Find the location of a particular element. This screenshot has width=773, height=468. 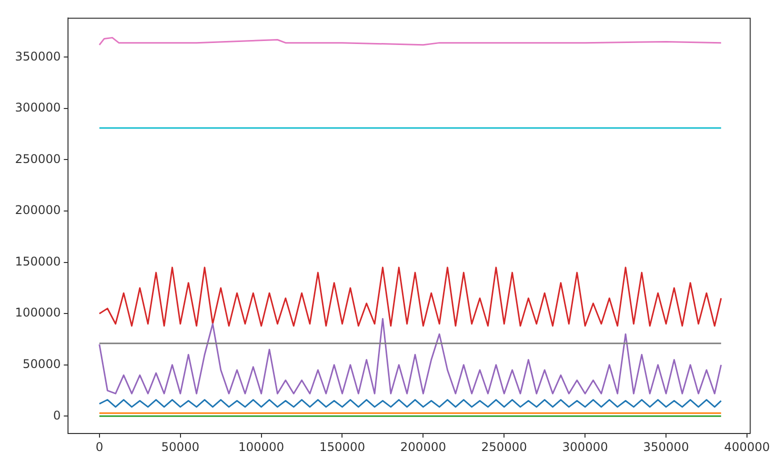

y-tick-label: 200000 is located at coordinates (37, 210).